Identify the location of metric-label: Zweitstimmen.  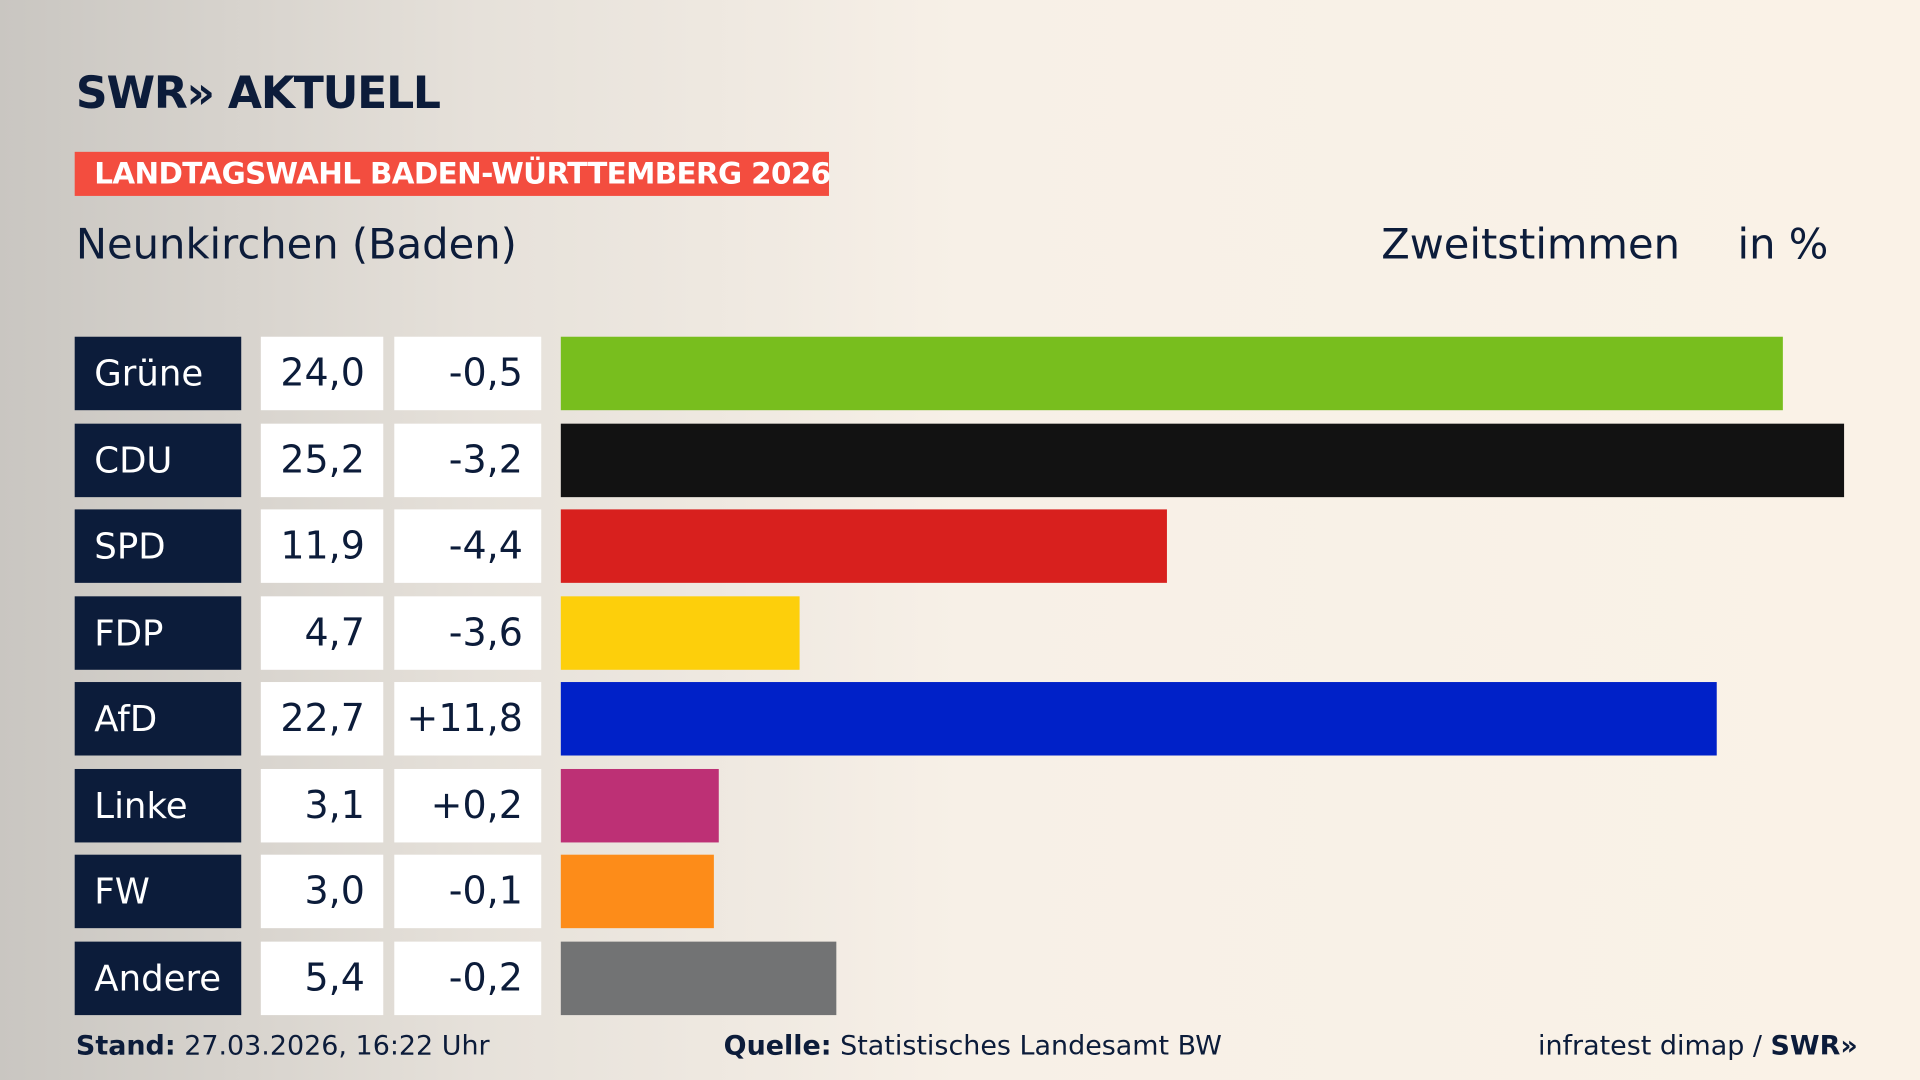
(1531, 245).